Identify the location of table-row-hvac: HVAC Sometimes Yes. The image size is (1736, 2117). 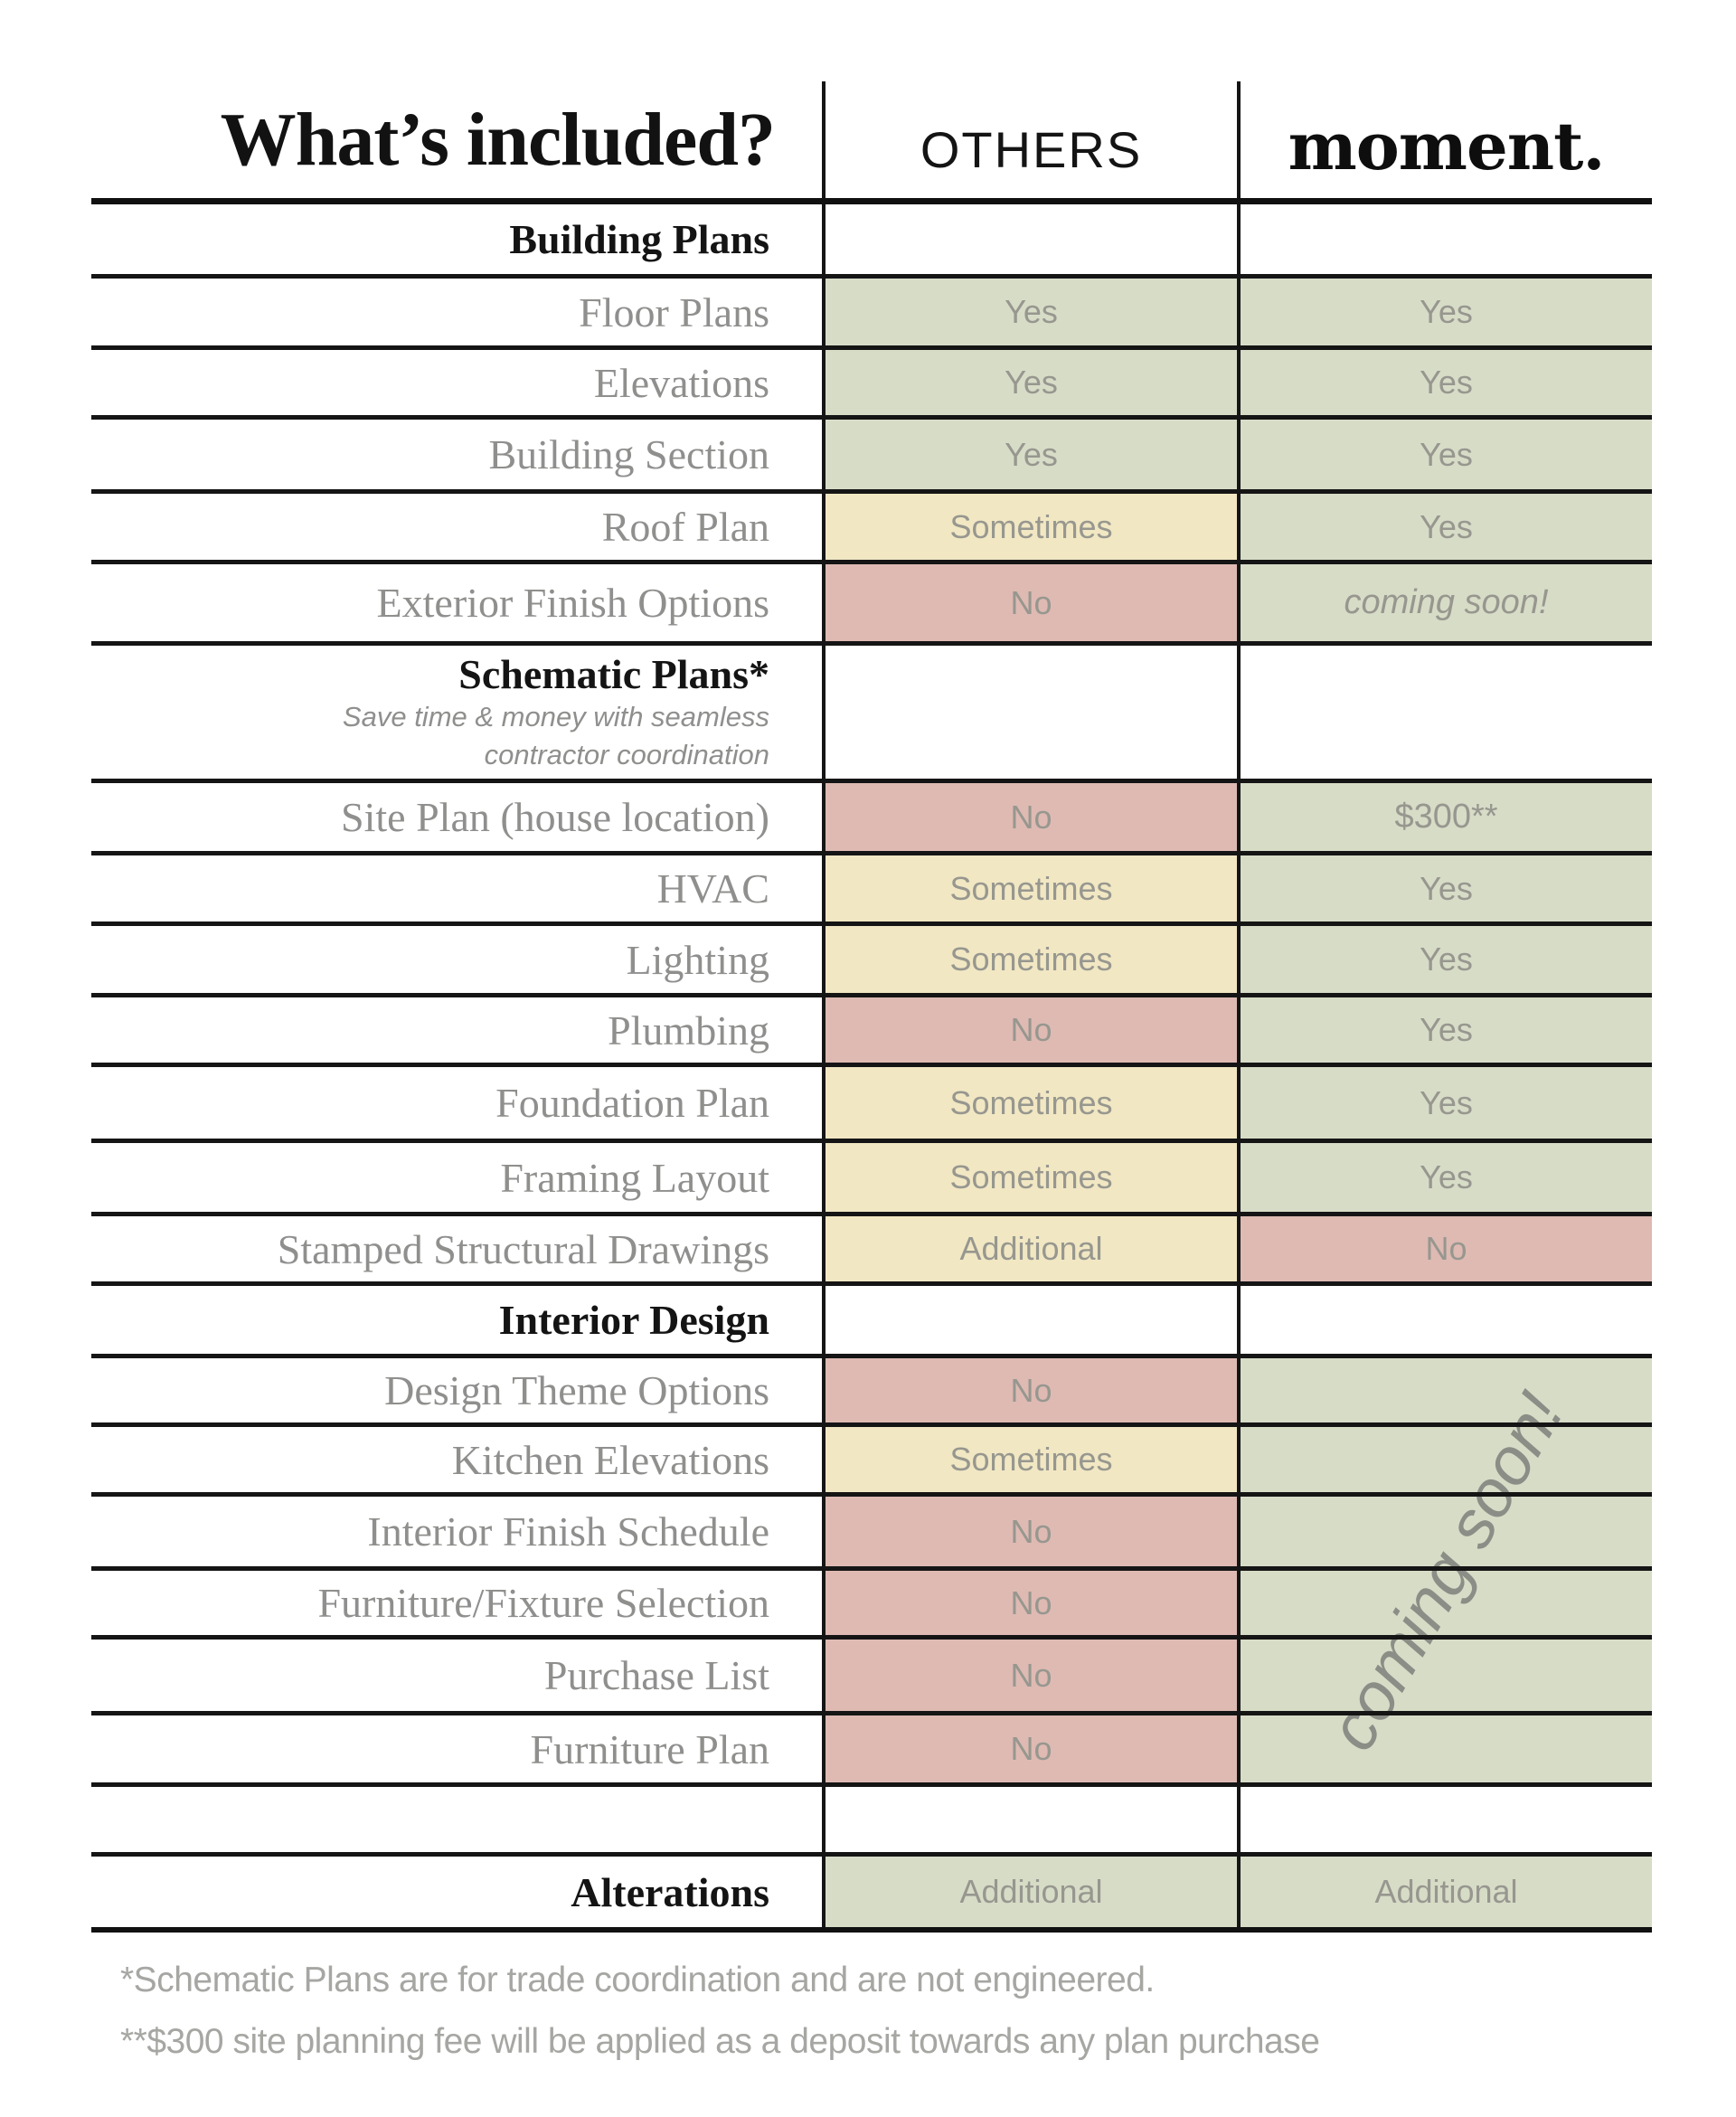
(872, 890).